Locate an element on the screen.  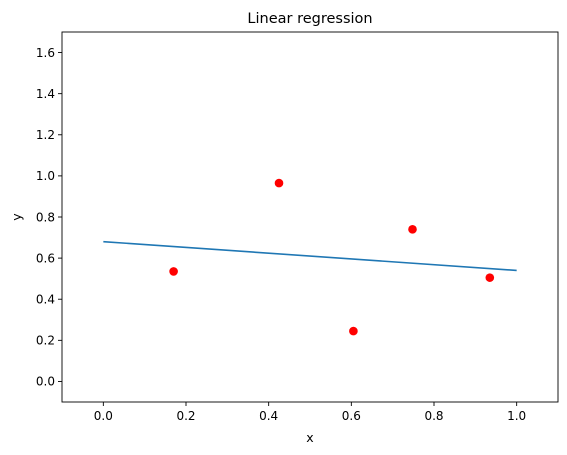
y-axis: 0.0 0.2 0.4 0.6 0.8 1.0 1.2 1.4 1.6 is located at coordinates (49, 217).